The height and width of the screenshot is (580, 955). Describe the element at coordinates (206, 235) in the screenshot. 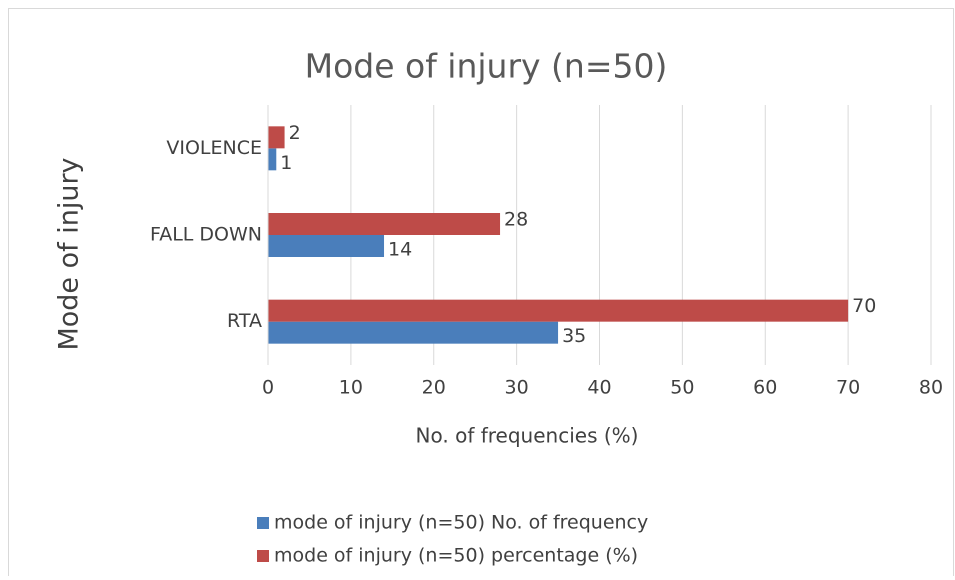

I see `y-tick-label: FALL DOWN` at that location.